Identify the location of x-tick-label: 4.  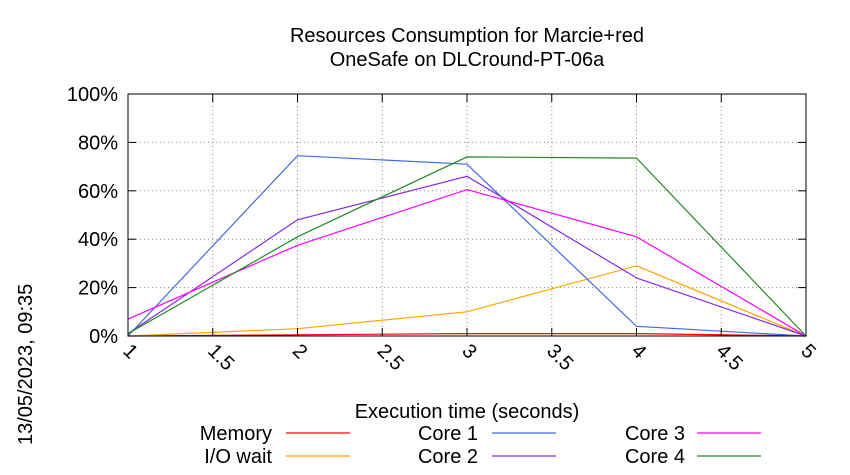
(638, 351).